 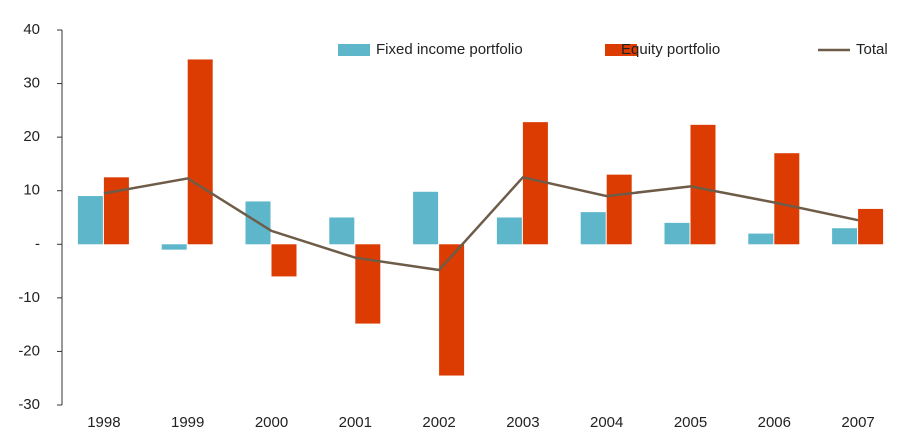 I want to click on x-tick-label: 2006, so click(x=774, y=422).